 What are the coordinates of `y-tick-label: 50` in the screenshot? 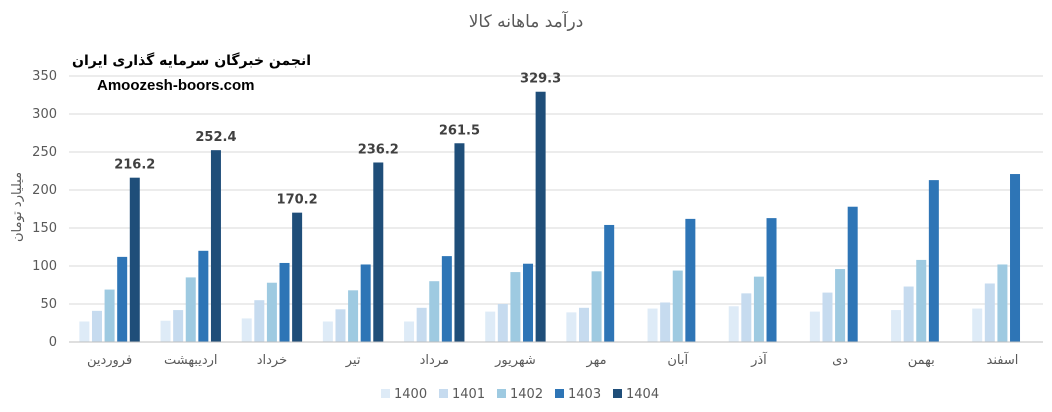 It's located at (48, 304).